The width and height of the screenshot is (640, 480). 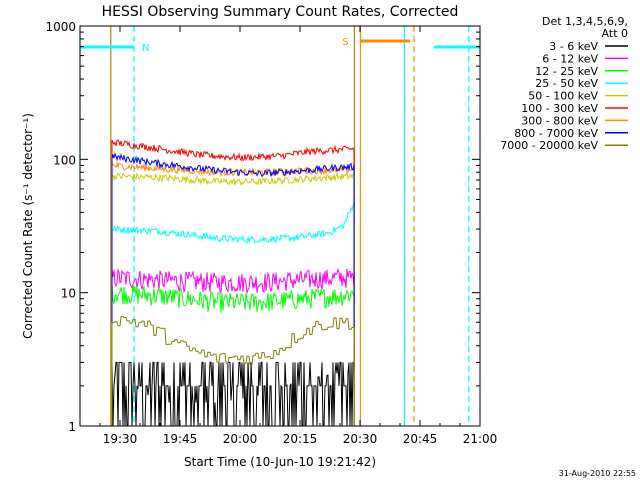 What do you see at coordinates (28, 226) in the screenshot?
I see `y-axis-label: Corrected Count Rate (s⁻¹ detector⁻¹)` at bounding box center [28, 226].